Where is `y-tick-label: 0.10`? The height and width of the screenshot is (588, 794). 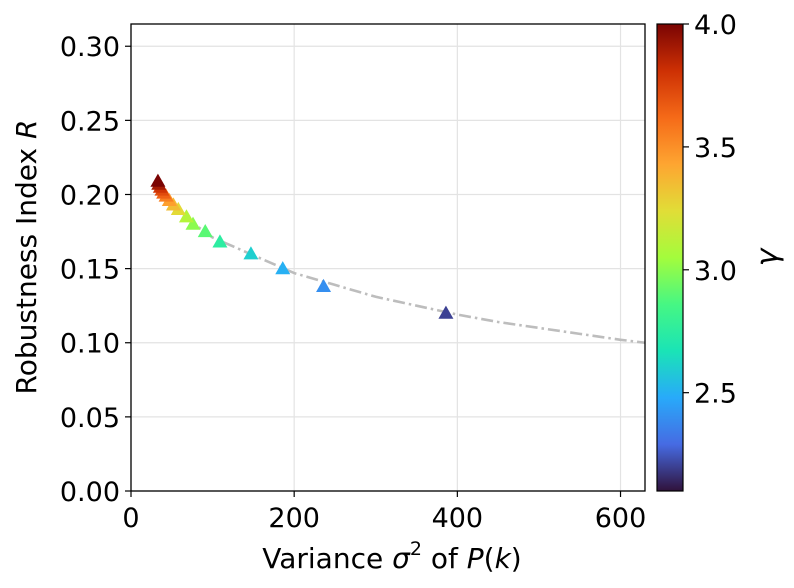 y-tick-label: 0.10 is located at coordinates (90, 344).